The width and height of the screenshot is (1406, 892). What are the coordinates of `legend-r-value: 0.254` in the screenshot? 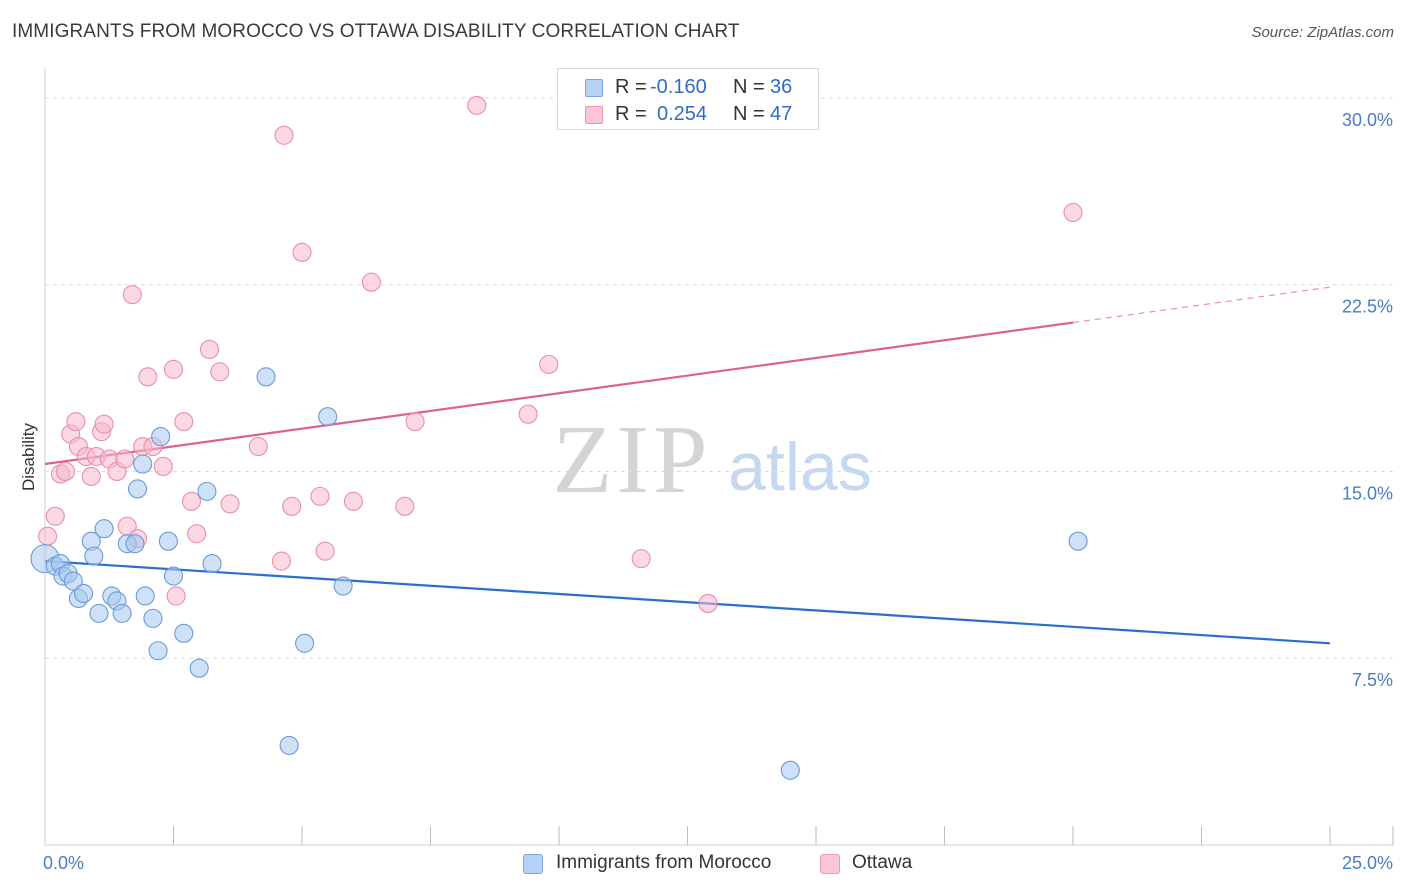 It's located at (682, 114).